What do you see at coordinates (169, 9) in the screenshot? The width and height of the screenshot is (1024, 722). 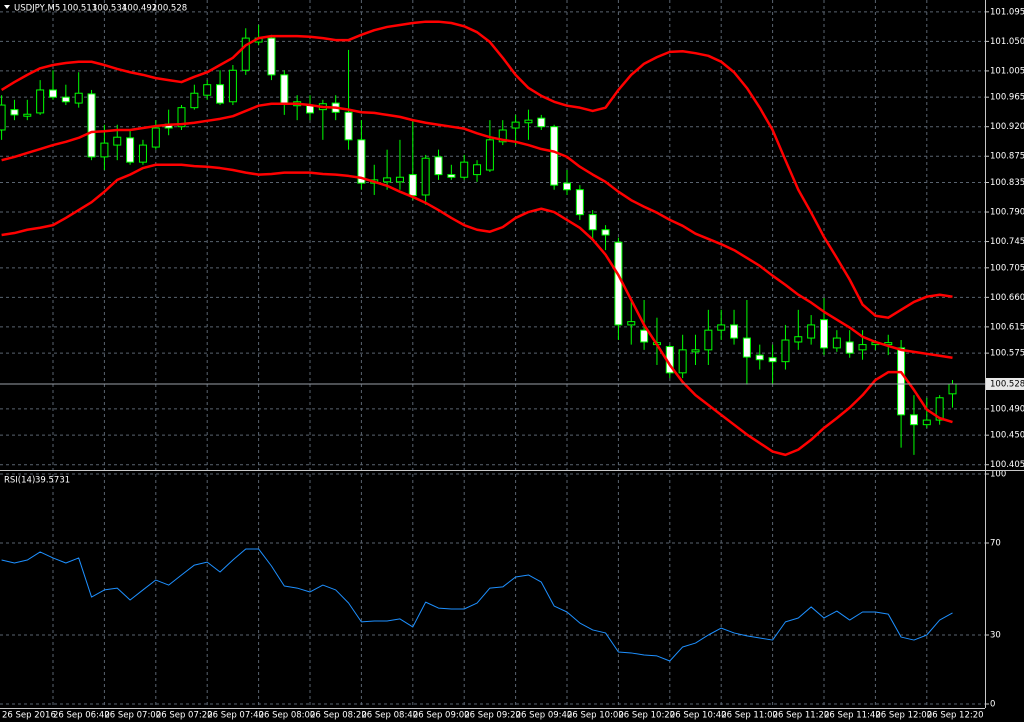 I see `header-close: 100.528` at bounding box center [169, 9].